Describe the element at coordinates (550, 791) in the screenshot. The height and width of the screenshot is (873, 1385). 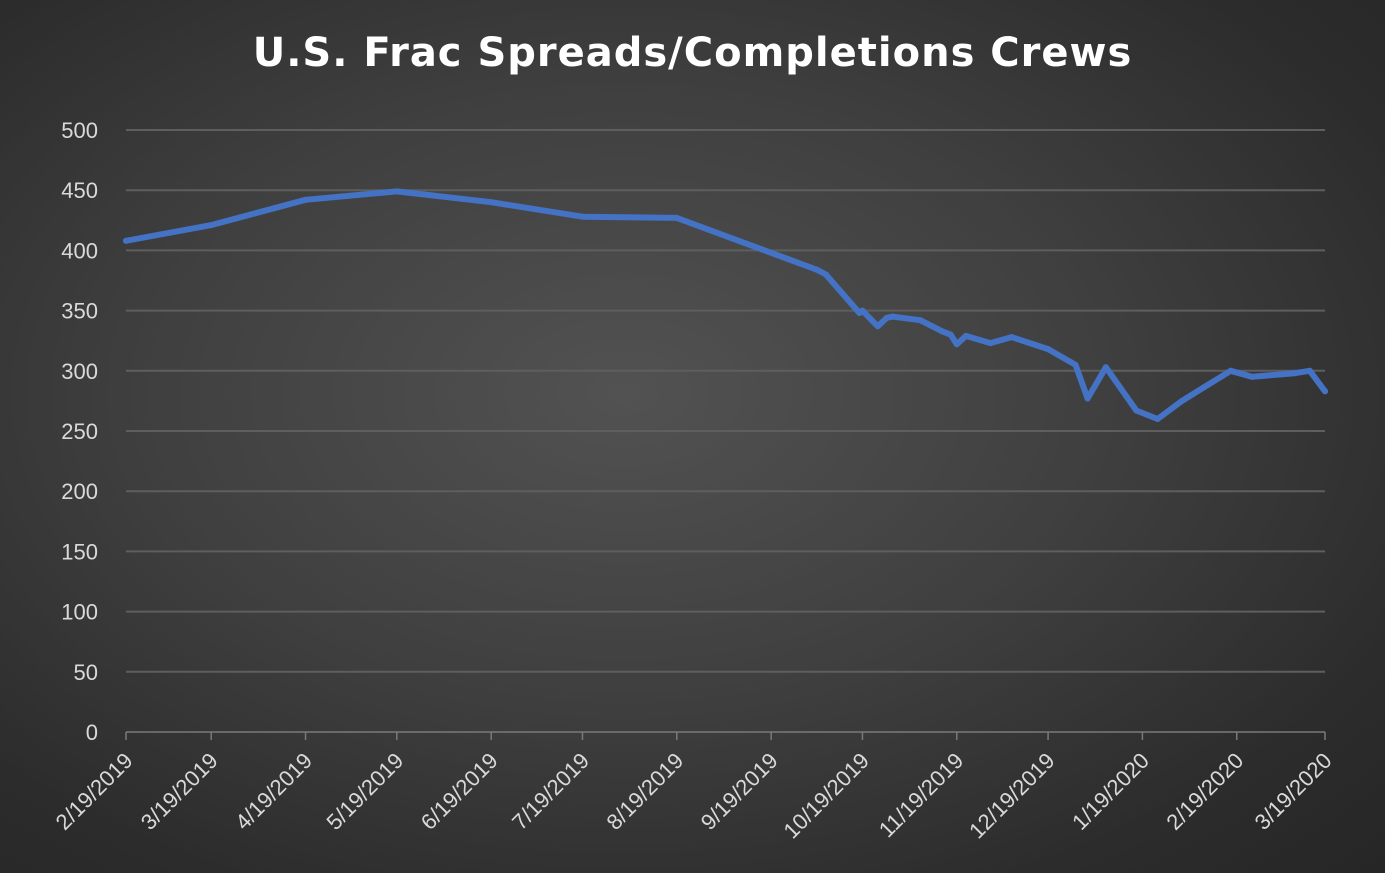
I see `x-tick-label: 7/19/2019` at that location.